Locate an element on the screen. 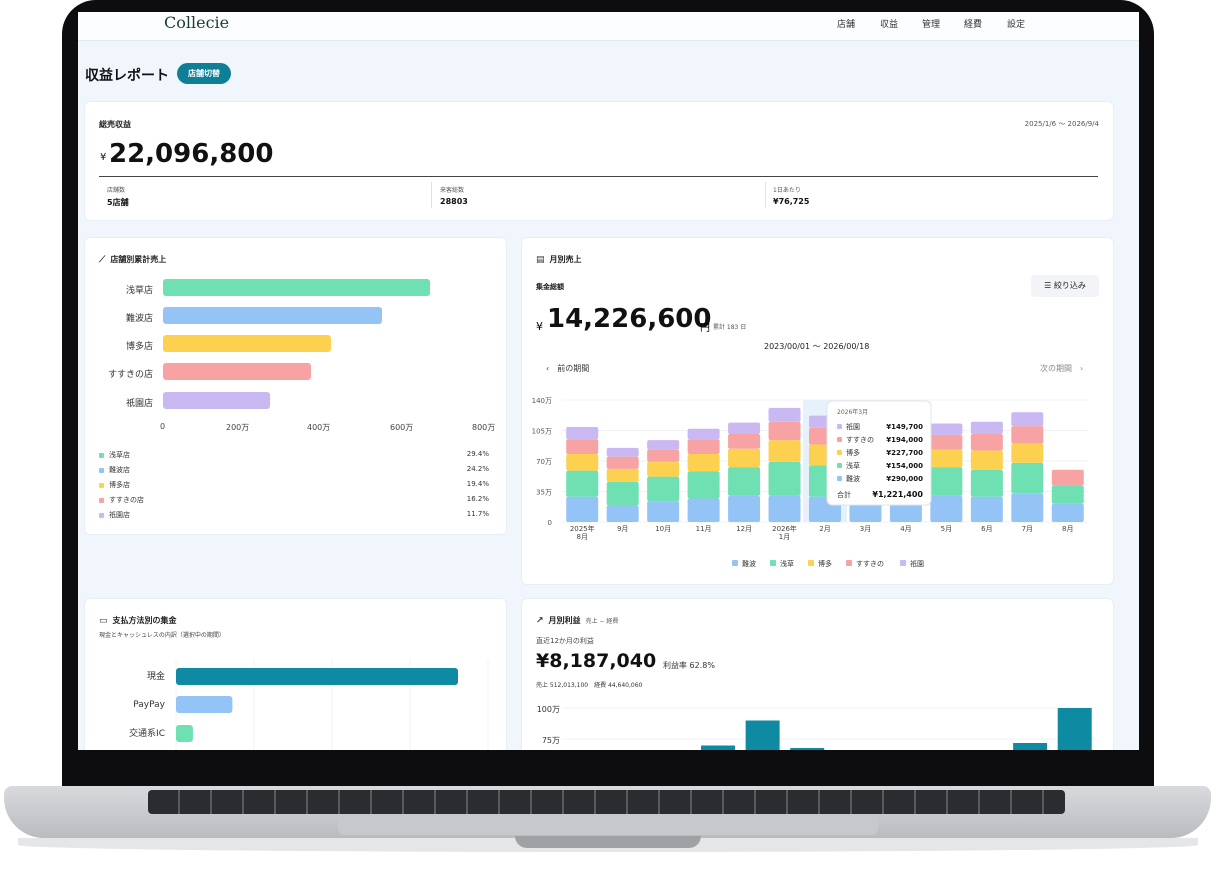 The image size is (1215, 880). filter-button: ☰ 絞り込み is located at coordinates (1065, 286).